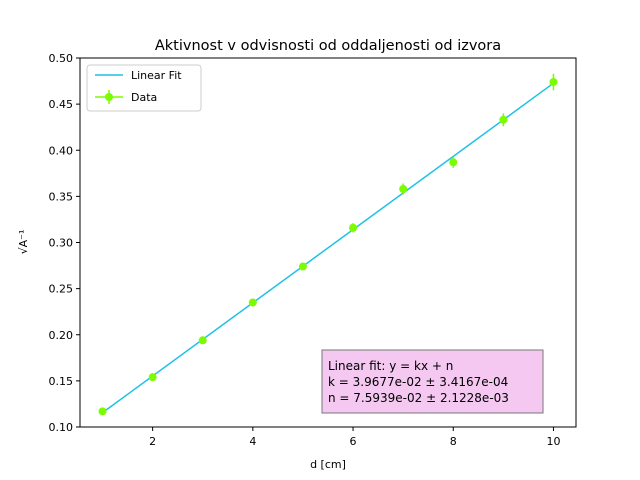  Describe the element at coordinates (453, 441) in the screenshot. I see `x-tick-label: 8` at that location.